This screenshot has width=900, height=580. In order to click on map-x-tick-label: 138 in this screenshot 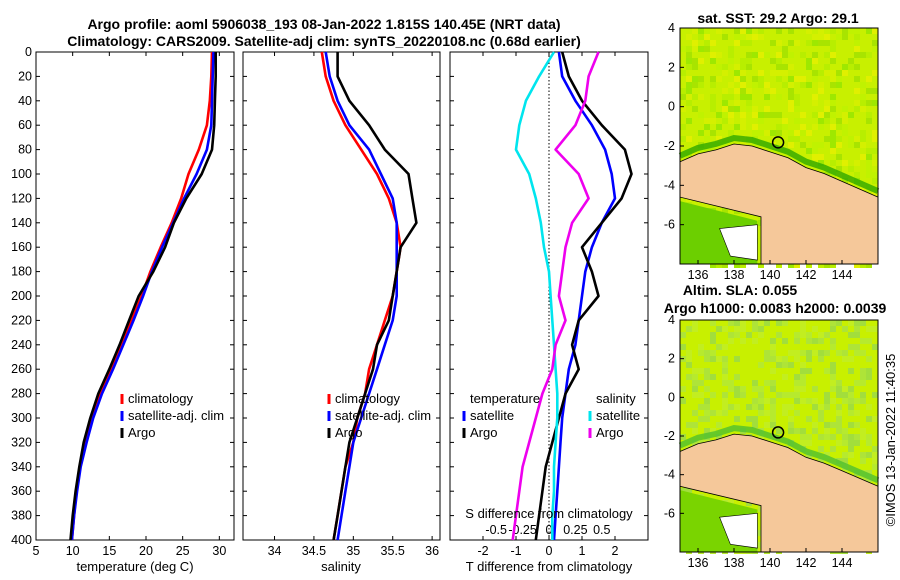, I will do `click(734, 563)`.